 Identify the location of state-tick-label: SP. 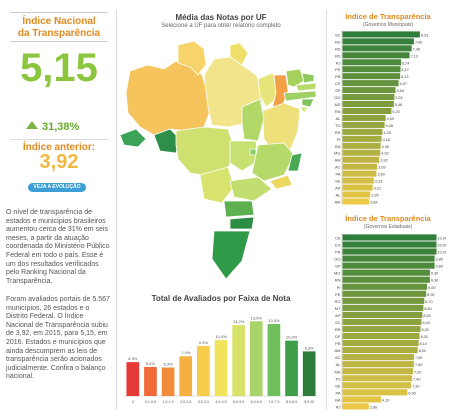
(338, 266).